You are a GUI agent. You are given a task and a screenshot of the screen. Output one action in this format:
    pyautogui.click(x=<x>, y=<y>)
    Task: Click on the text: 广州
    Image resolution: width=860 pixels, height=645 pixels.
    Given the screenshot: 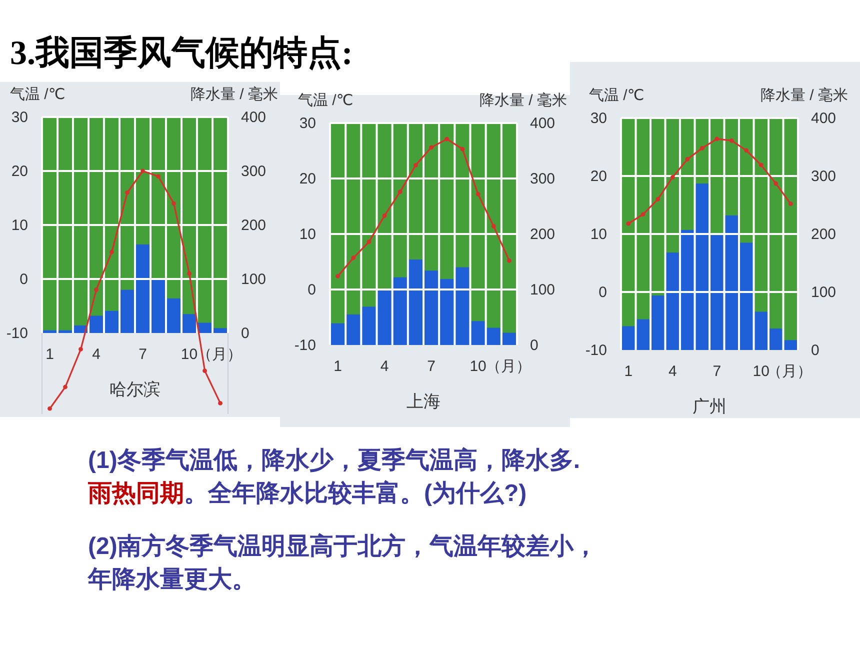 What is the action you would take?
    pyautogui.click(x=709, y=406)
    